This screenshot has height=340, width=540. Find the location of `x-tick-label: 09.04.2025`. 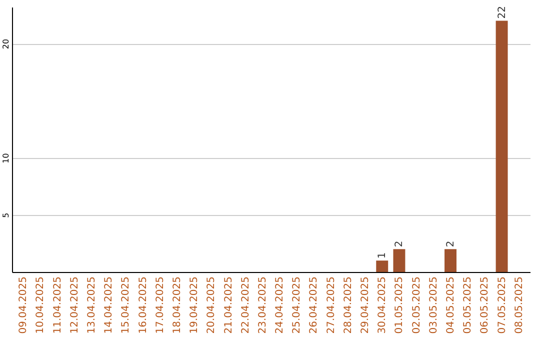

x-tick-label: 09.04.2025 is located at coordinates (24, 305).